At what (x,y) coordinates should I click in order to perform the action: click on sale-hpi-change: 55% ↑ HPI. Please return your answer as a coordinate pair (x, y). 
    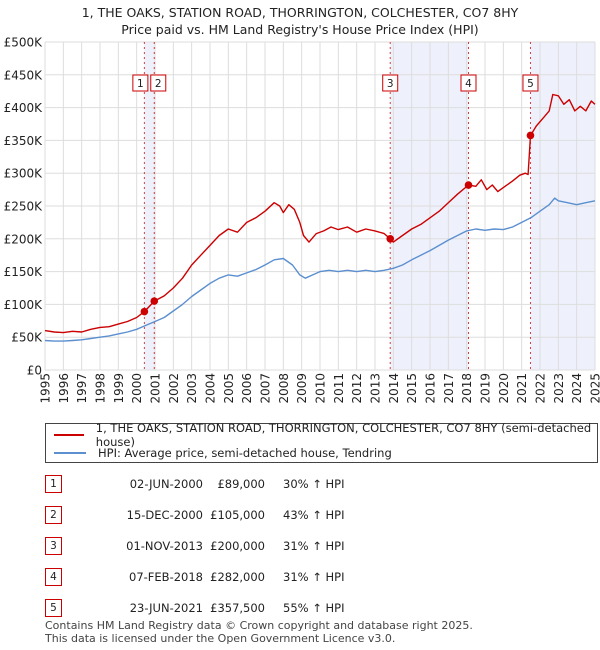
    Looking at the image, I should click on (314, 608).